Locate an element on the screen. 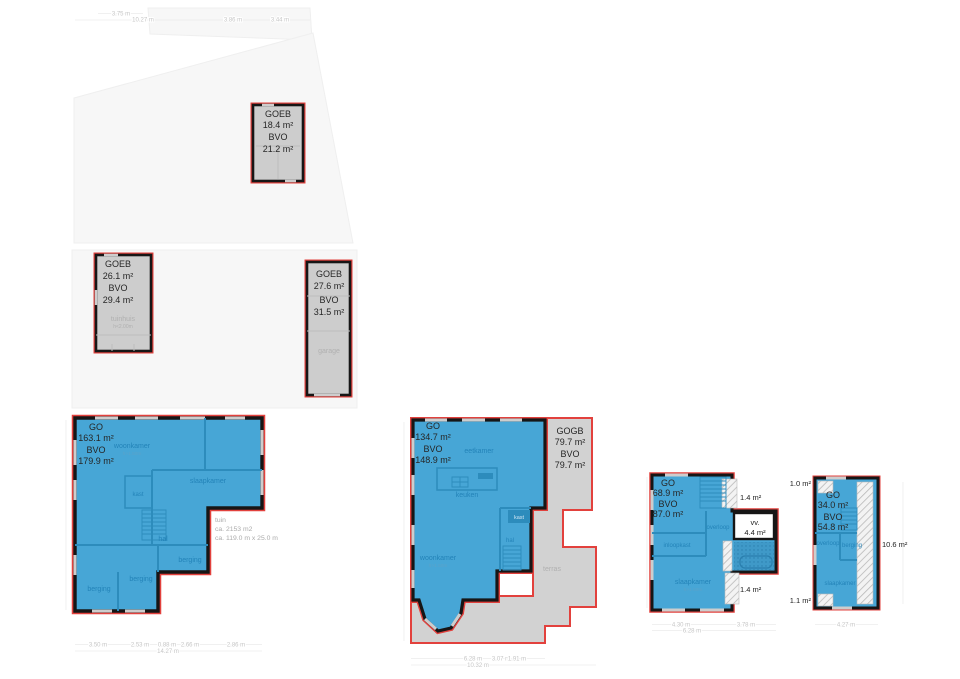  void-area-label: 4.4 m² is located at coordinates (755, 532).